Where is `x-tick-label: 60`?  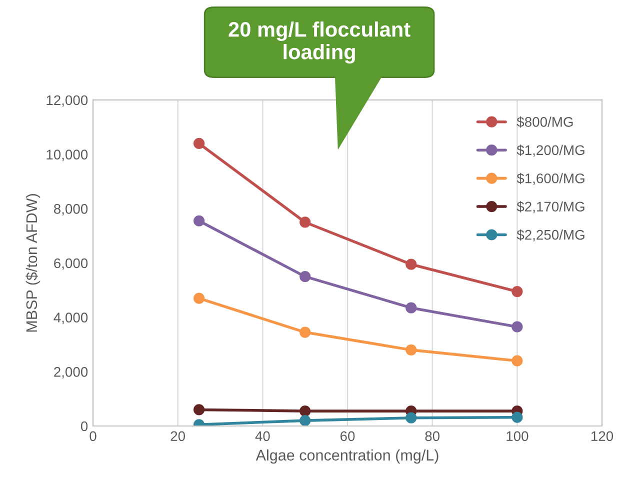 x-tick-label: 60 is located at coordinates (347, 436).